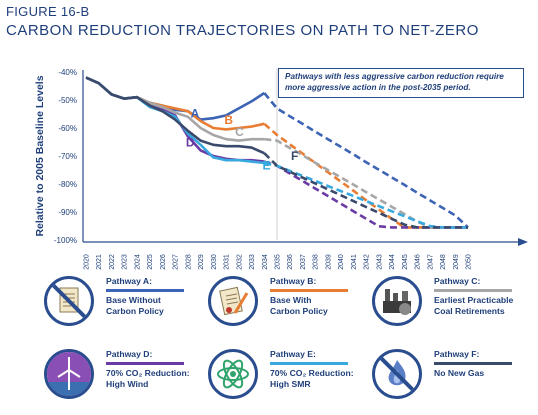 The height and width of the screenshot is (415, 538). What do you see at coordinates (341, 262) in the screenshot?
I see `x-tick-label: 2040` at bounding box center [341, 262].